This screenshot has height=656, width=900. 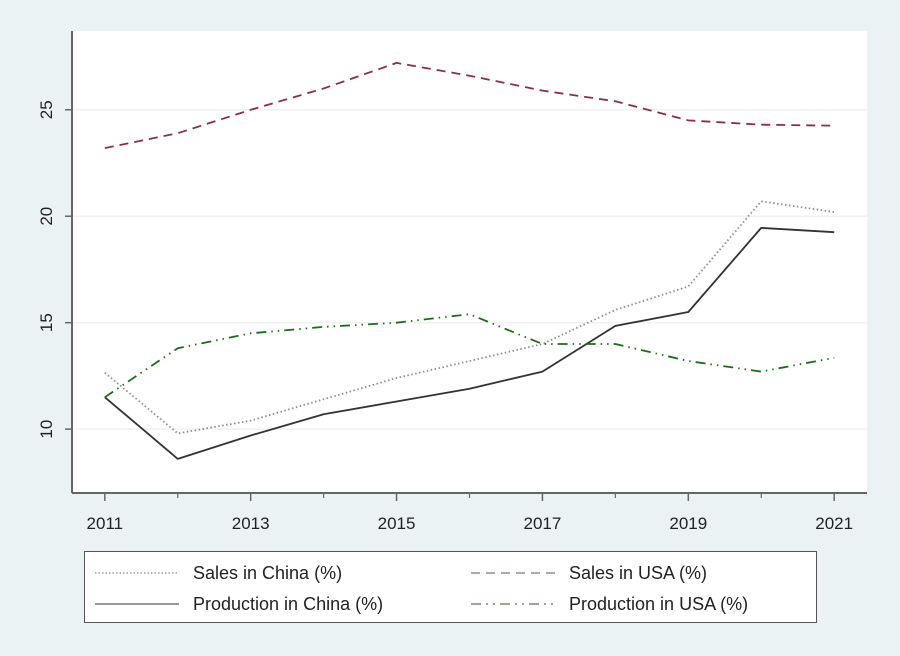 I want to click on y-tick-label: 25, so click(x=46, y=109).